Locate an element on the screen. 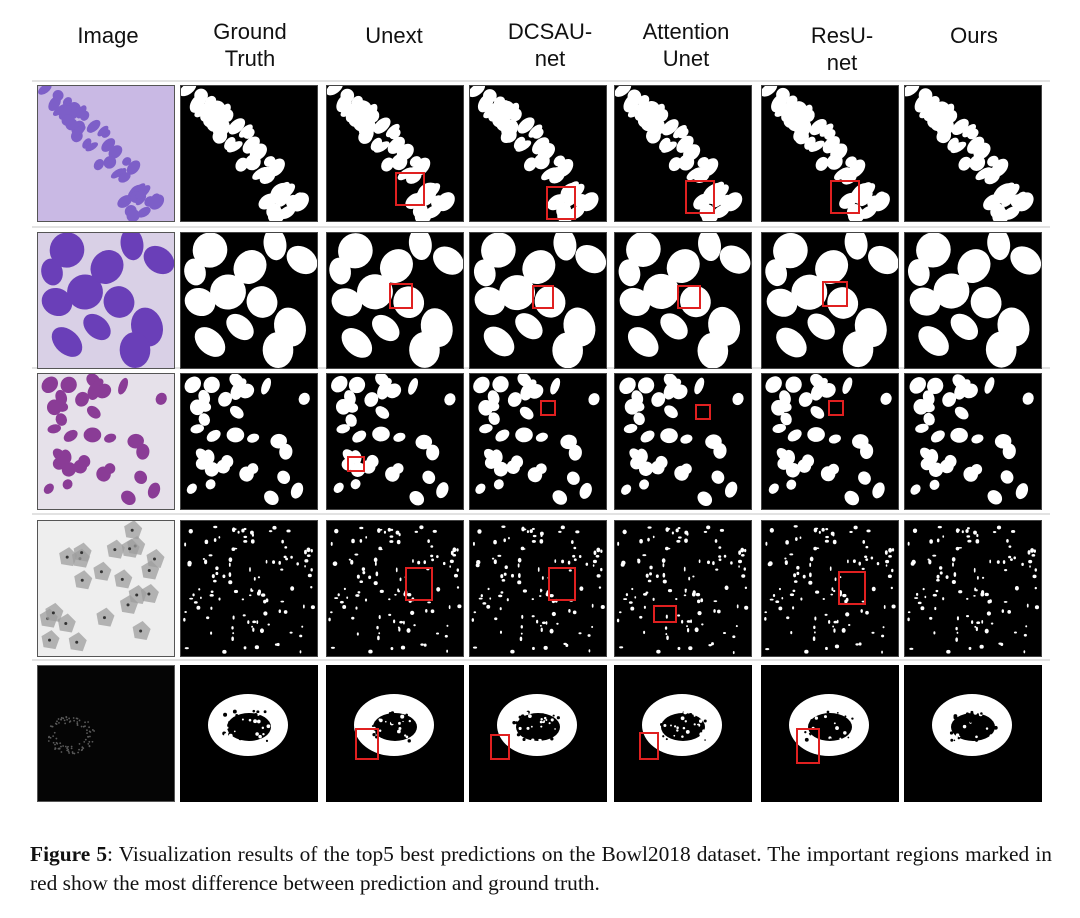  tile-row4-ours is located at coordinates (973, 588).